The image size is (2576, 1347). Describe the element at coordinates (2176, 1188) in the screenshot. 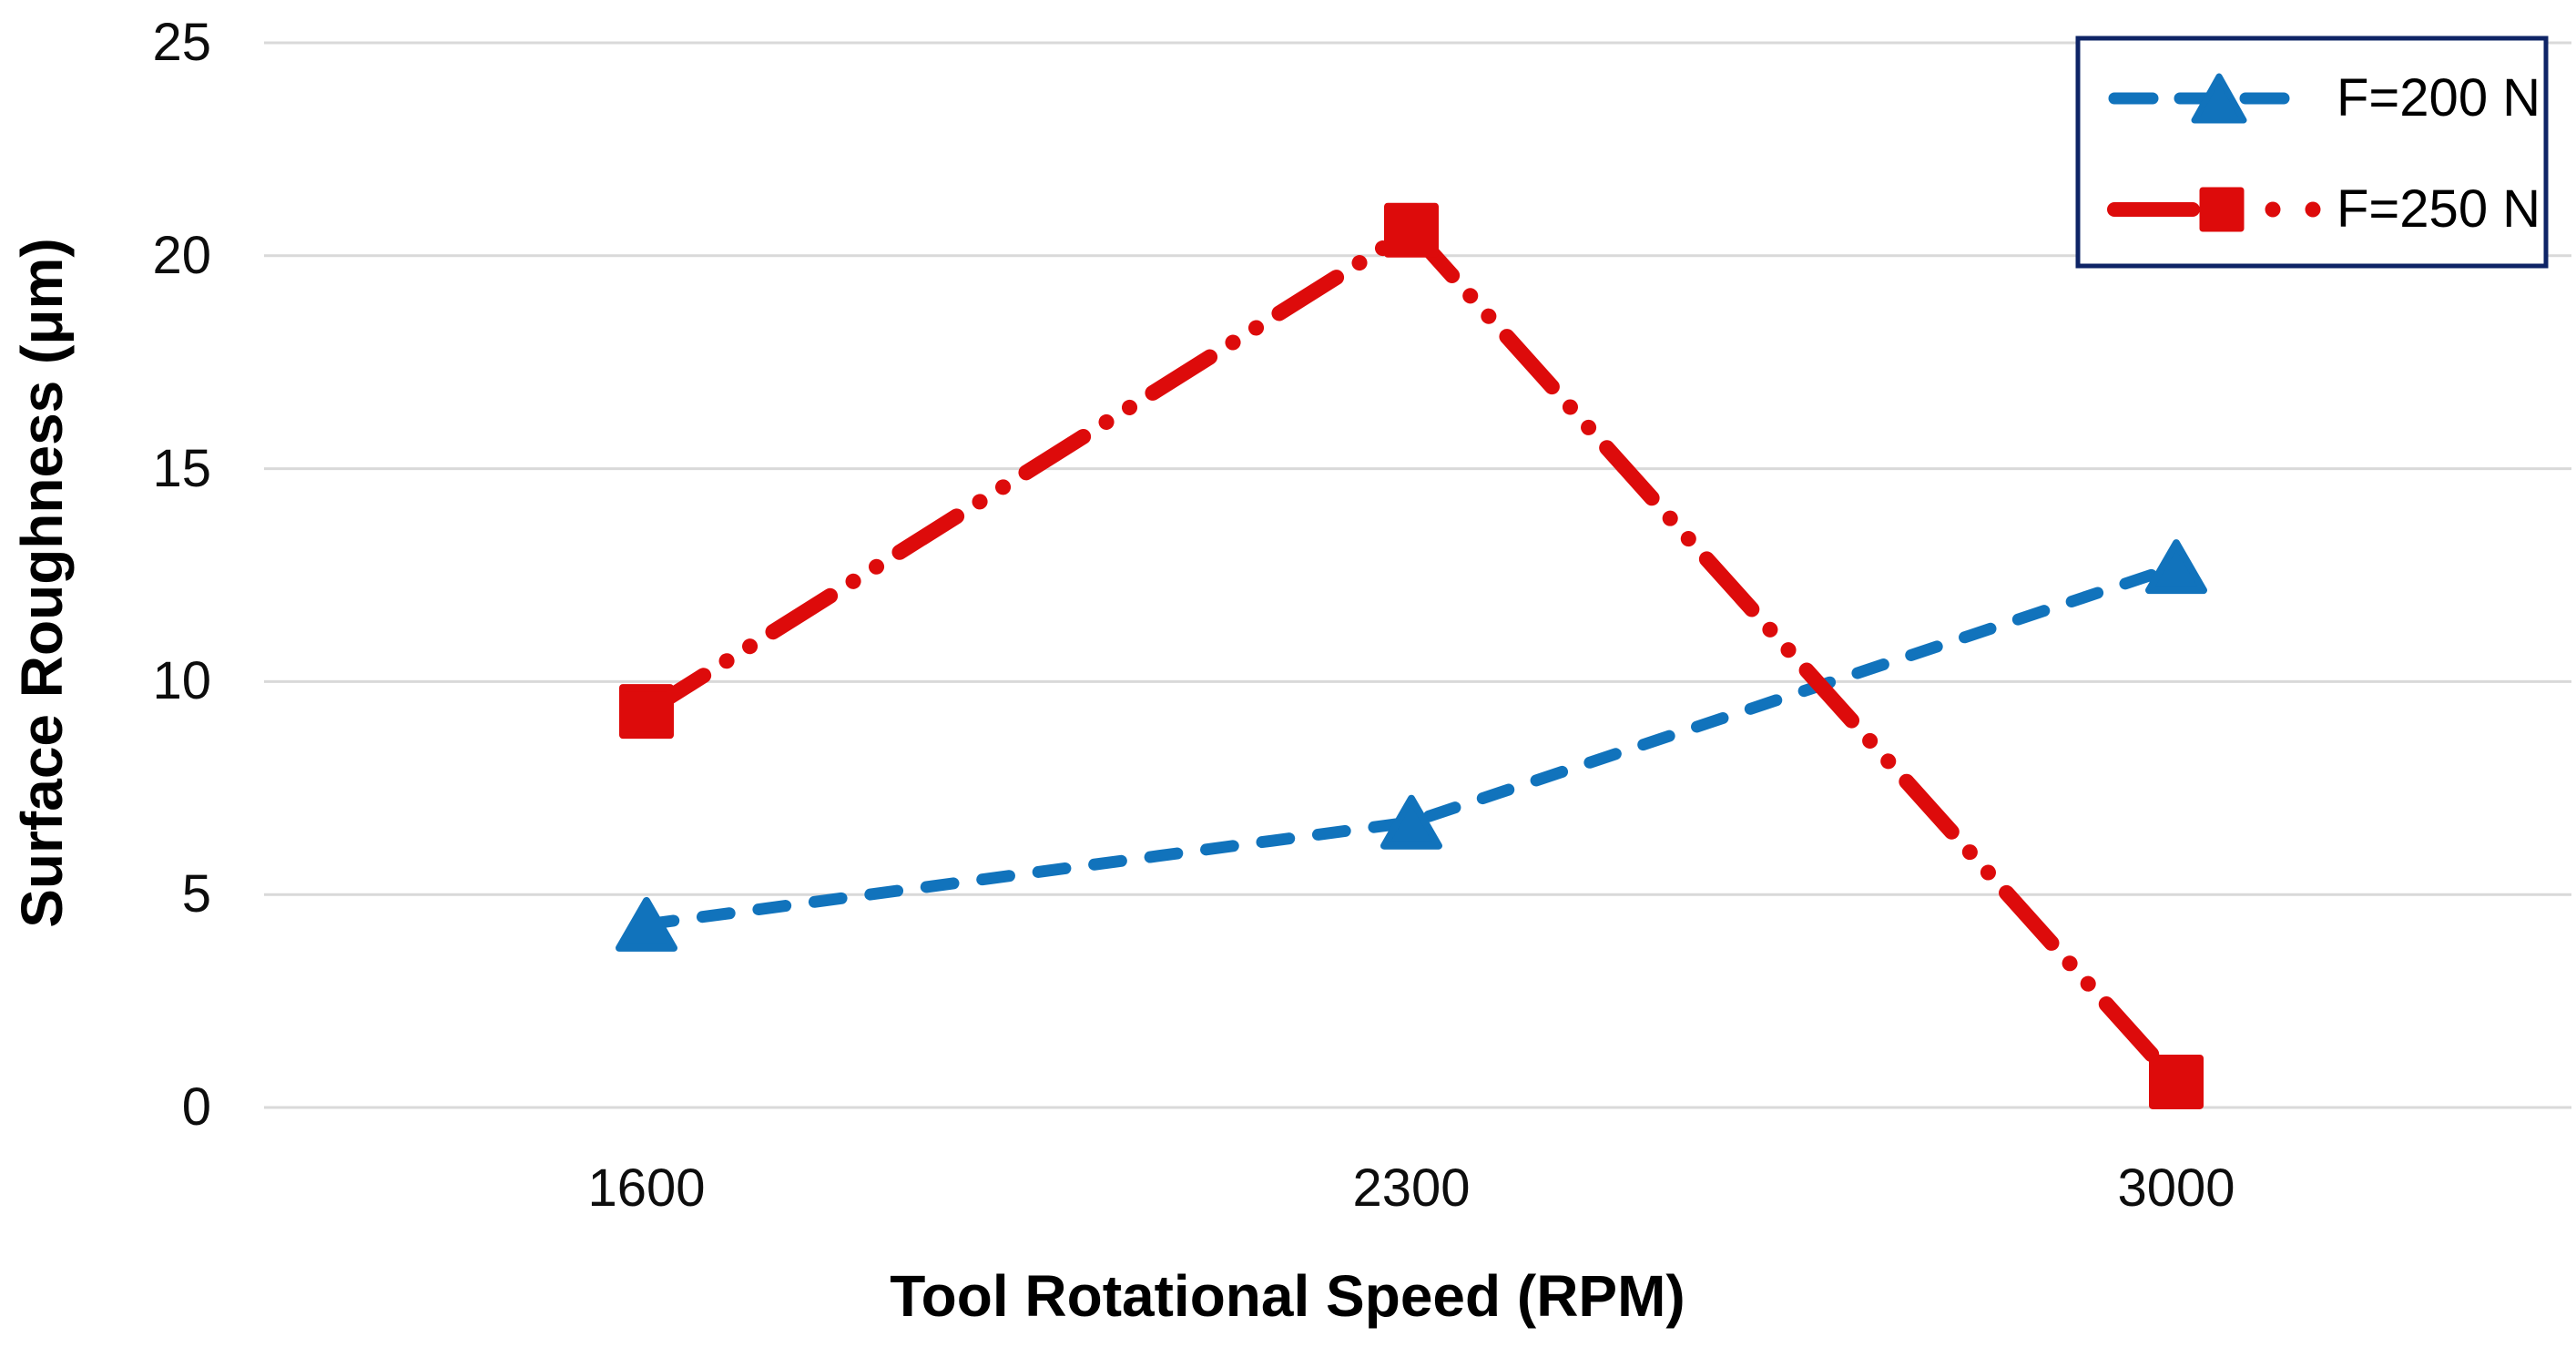

I see `x-tick-label: 3000` at that location.